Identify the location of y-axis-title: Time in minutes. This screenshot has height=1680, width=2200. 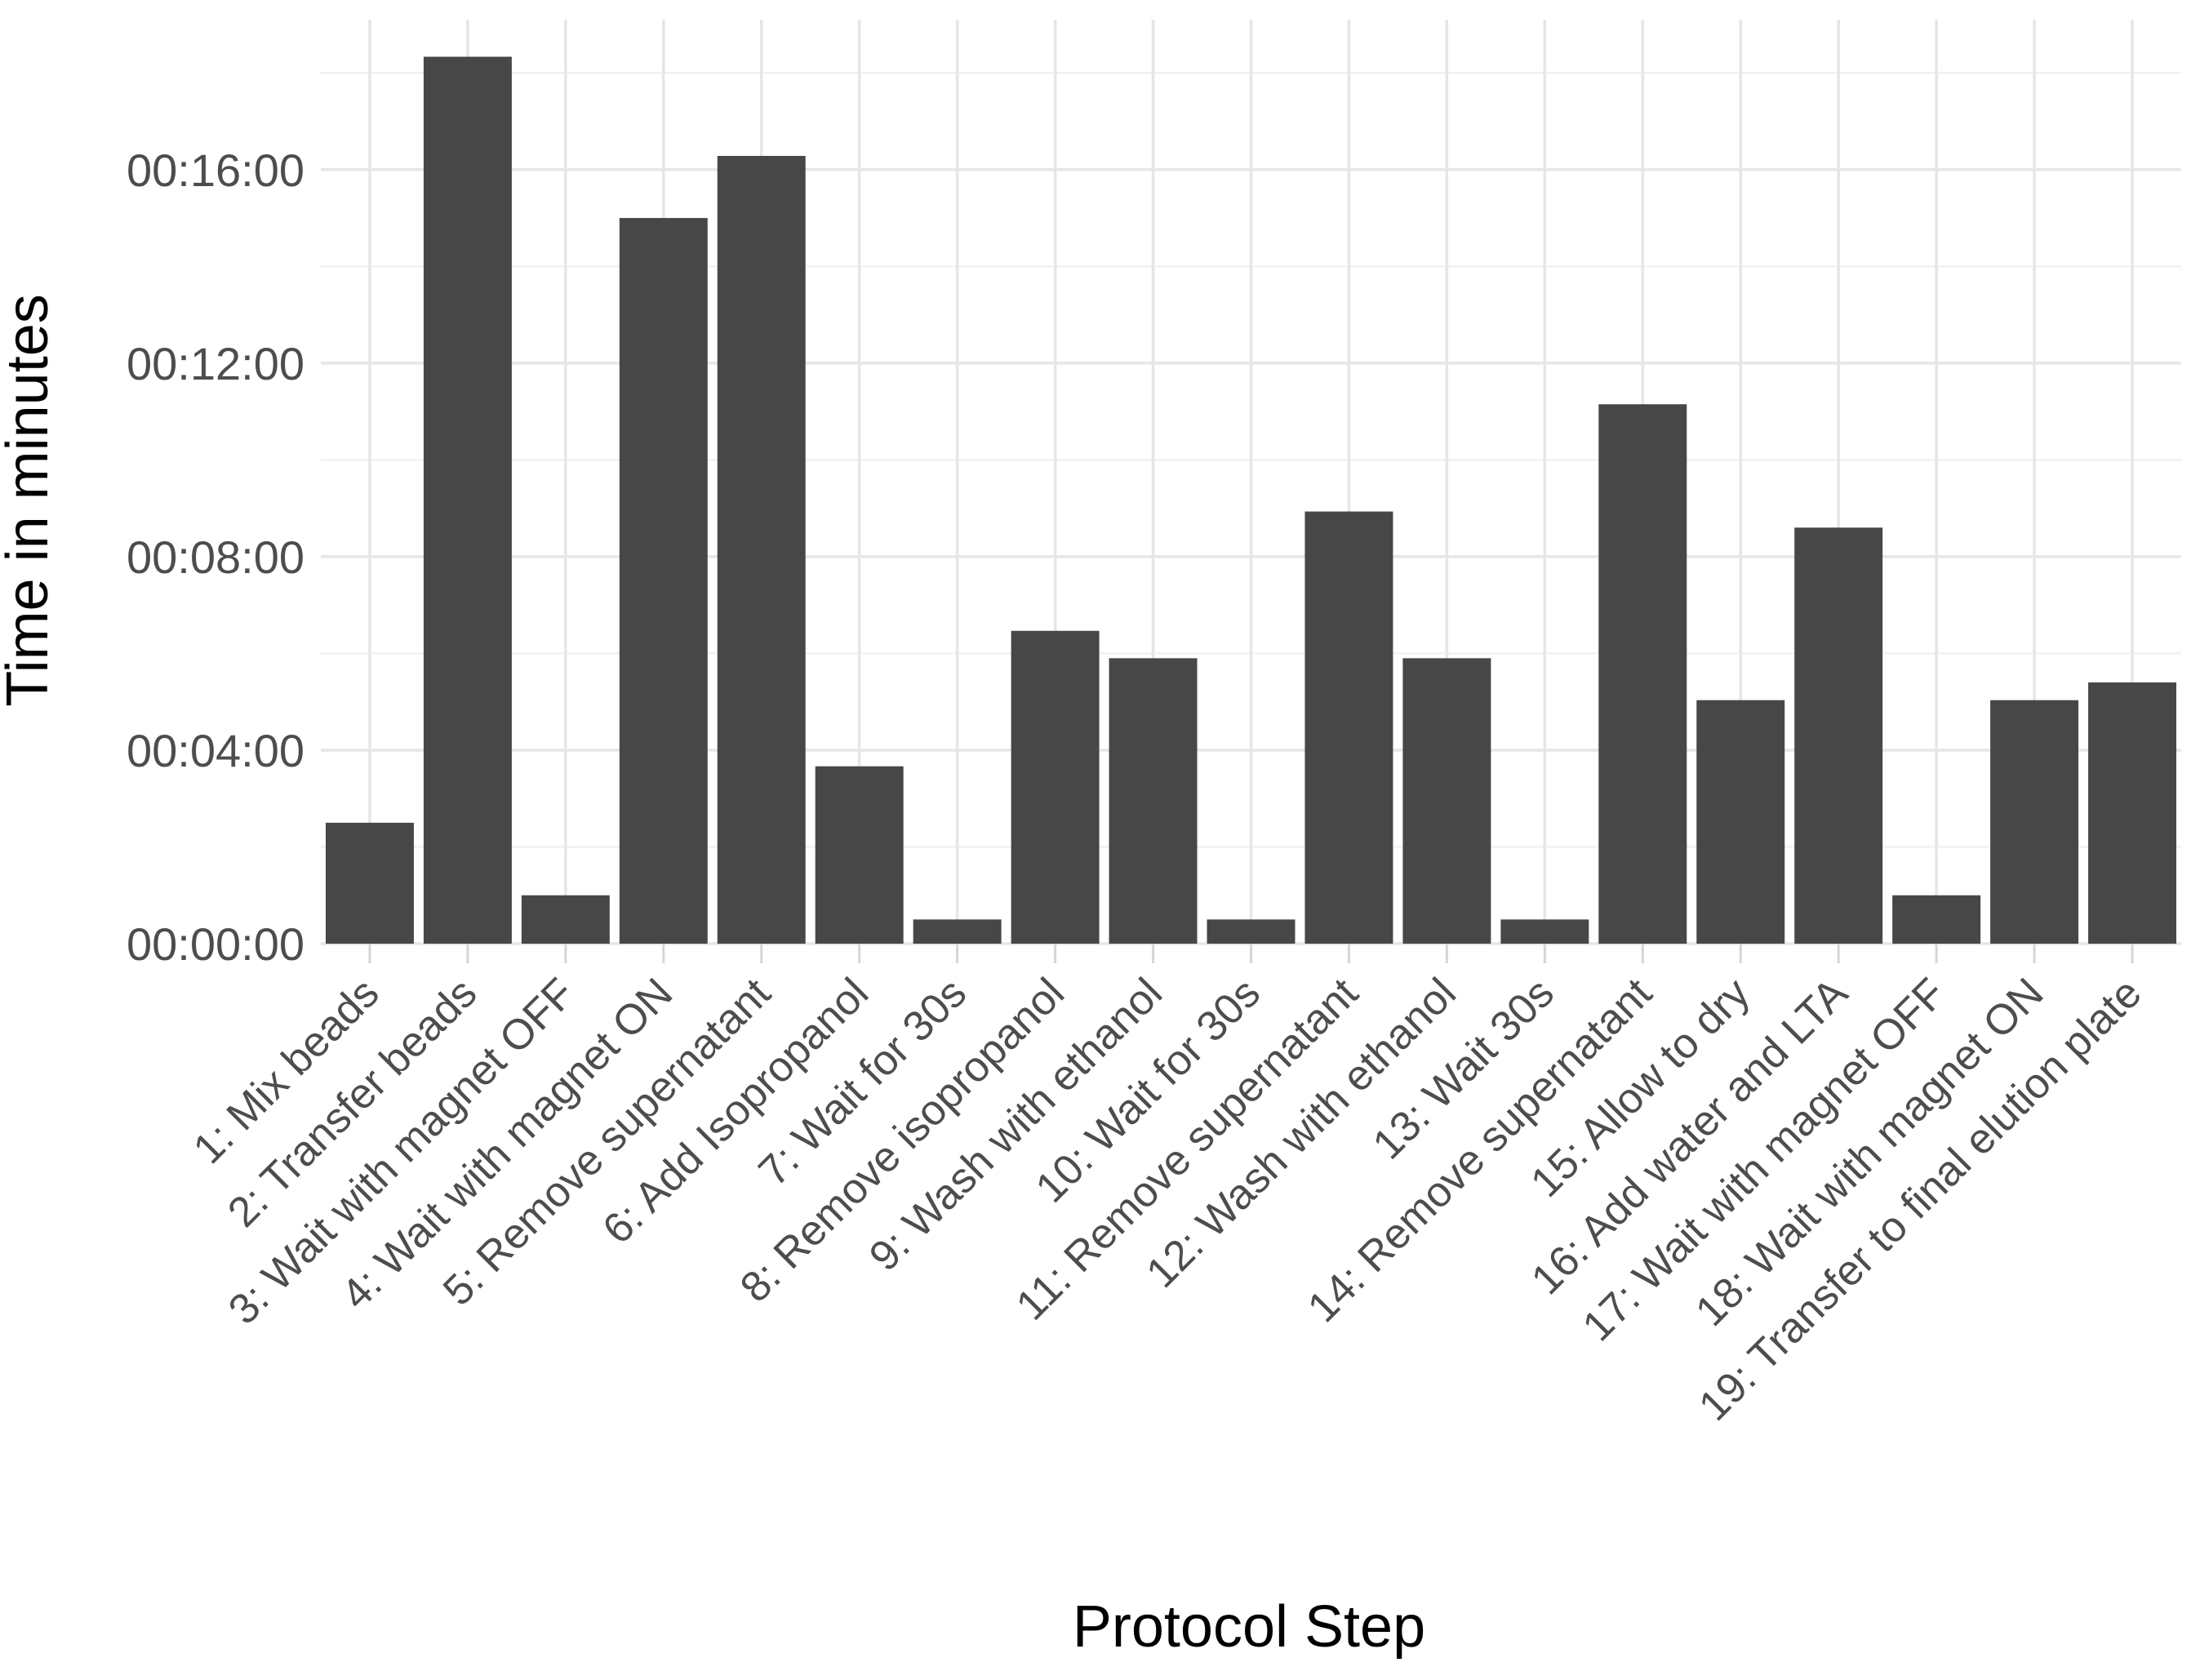
(30, 500).